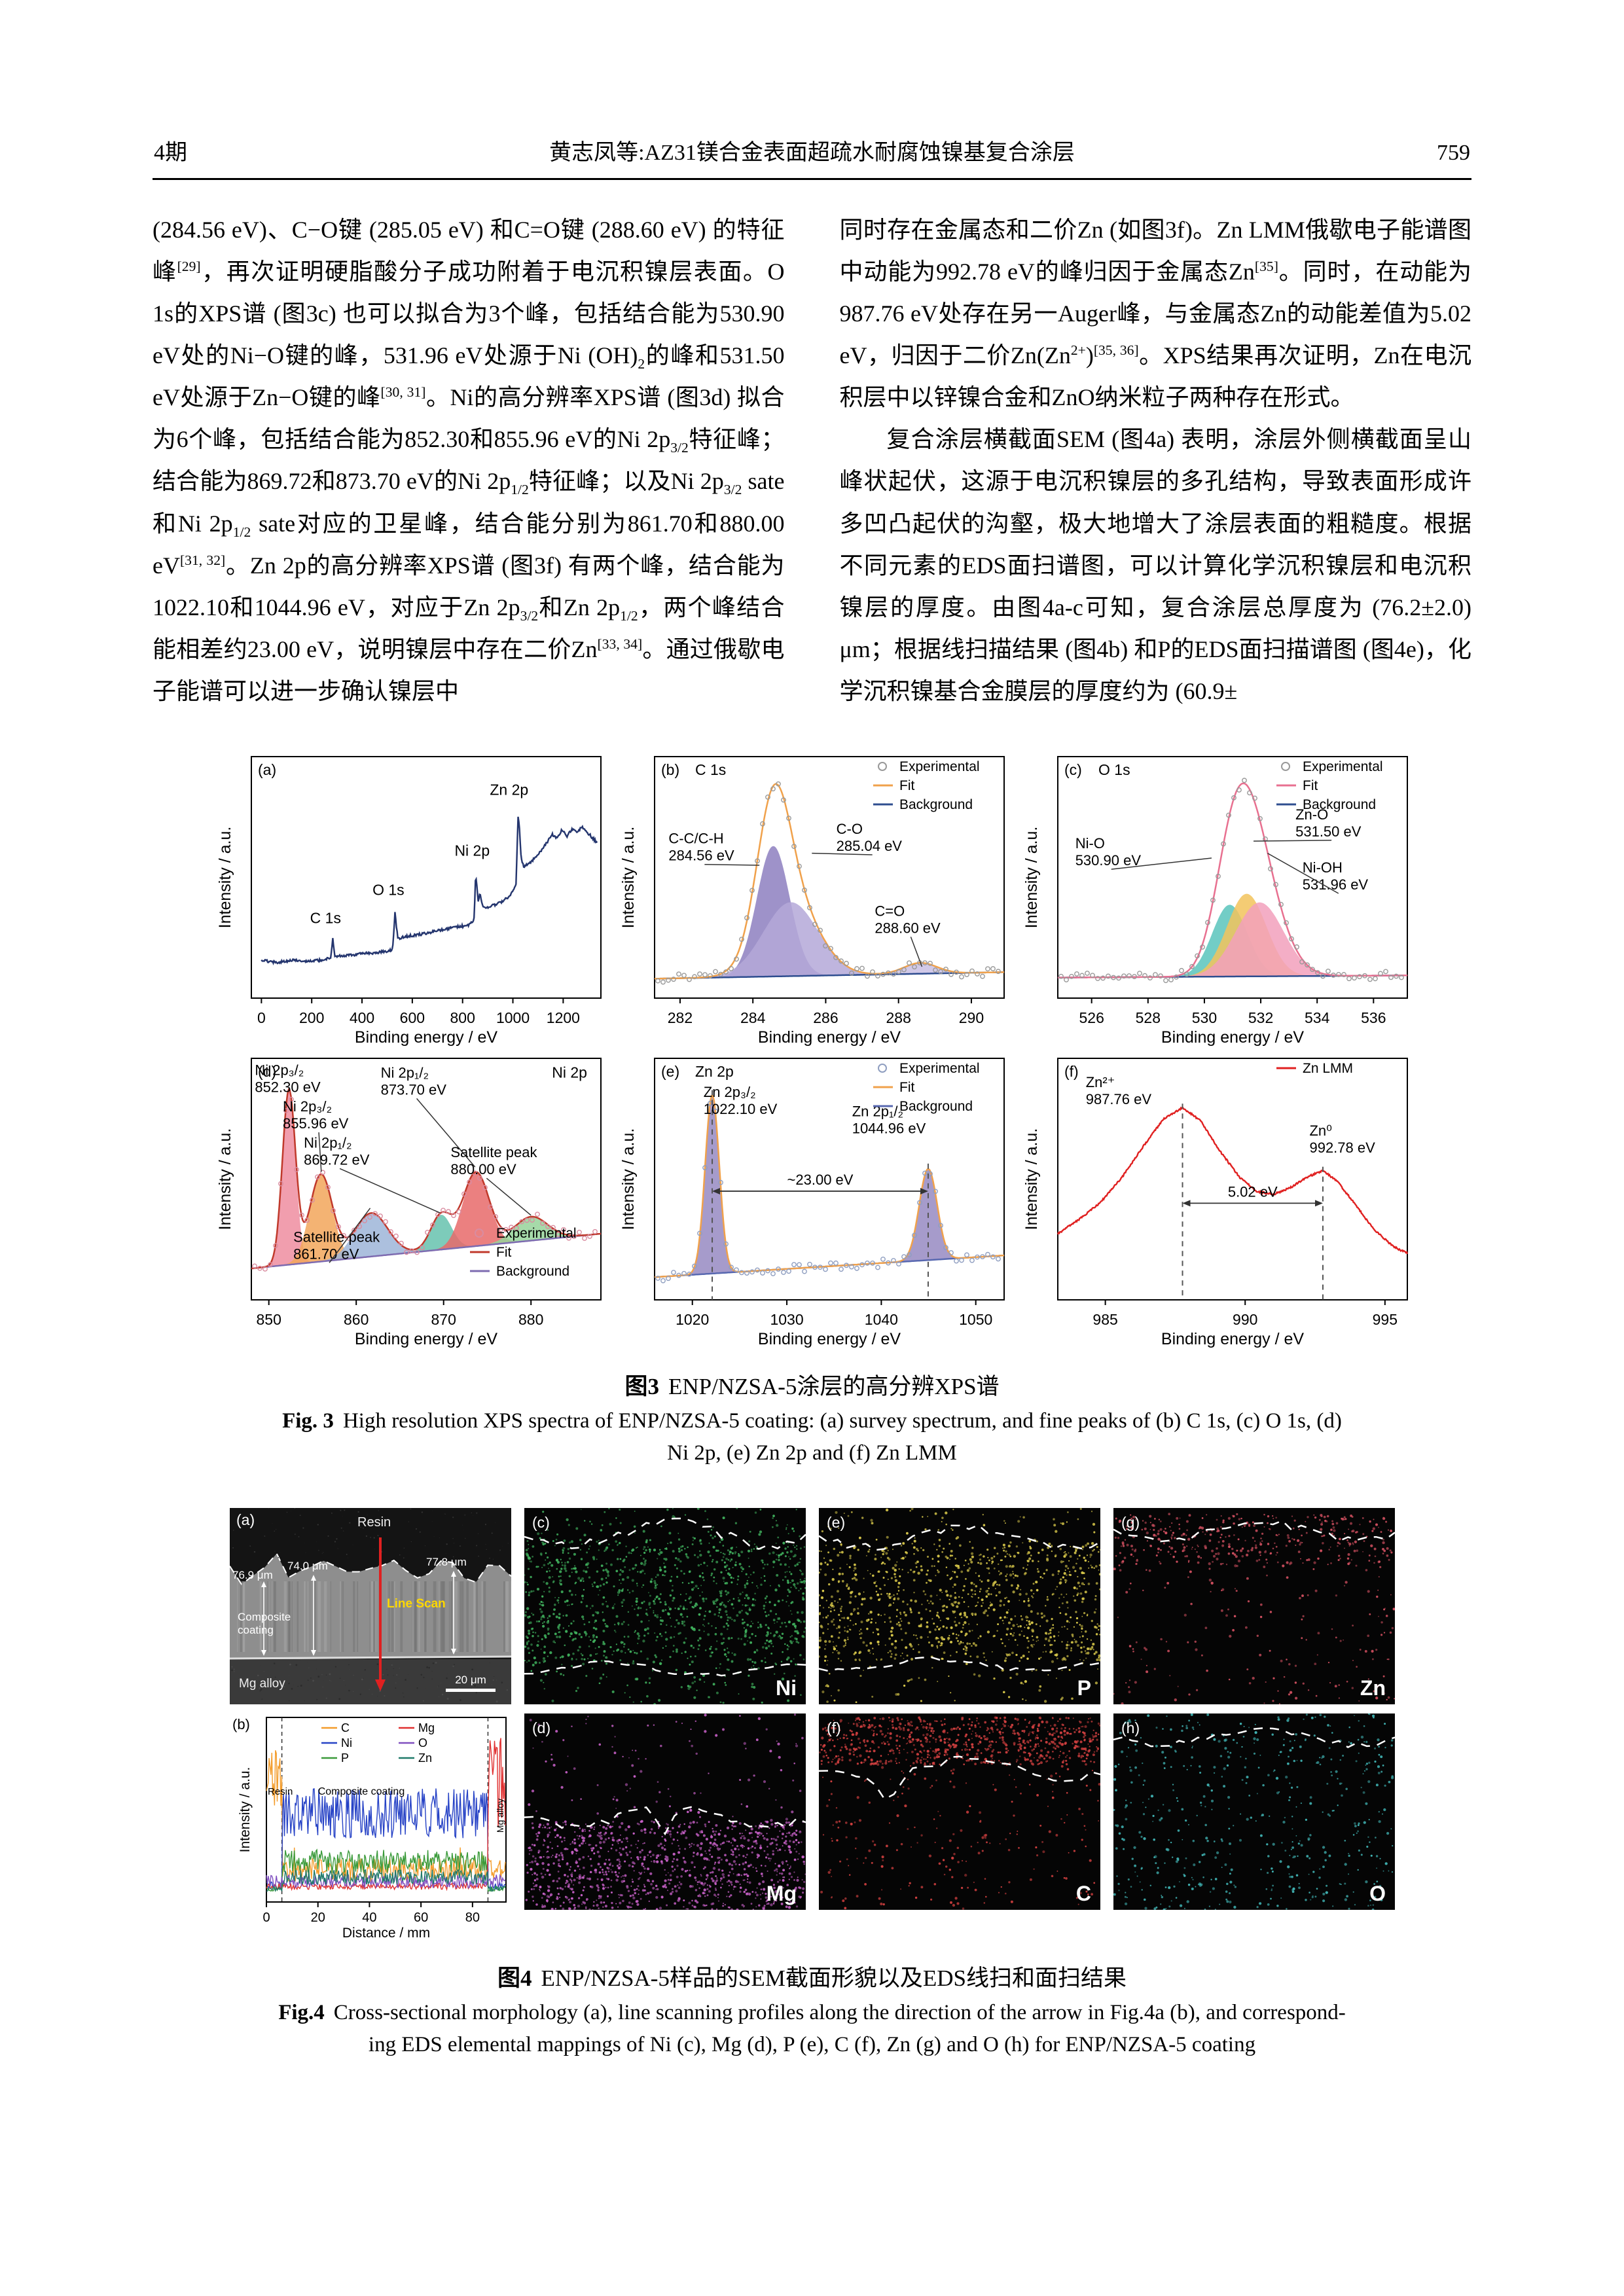  I want to click on svg-text: C-O, so click(849, 829).